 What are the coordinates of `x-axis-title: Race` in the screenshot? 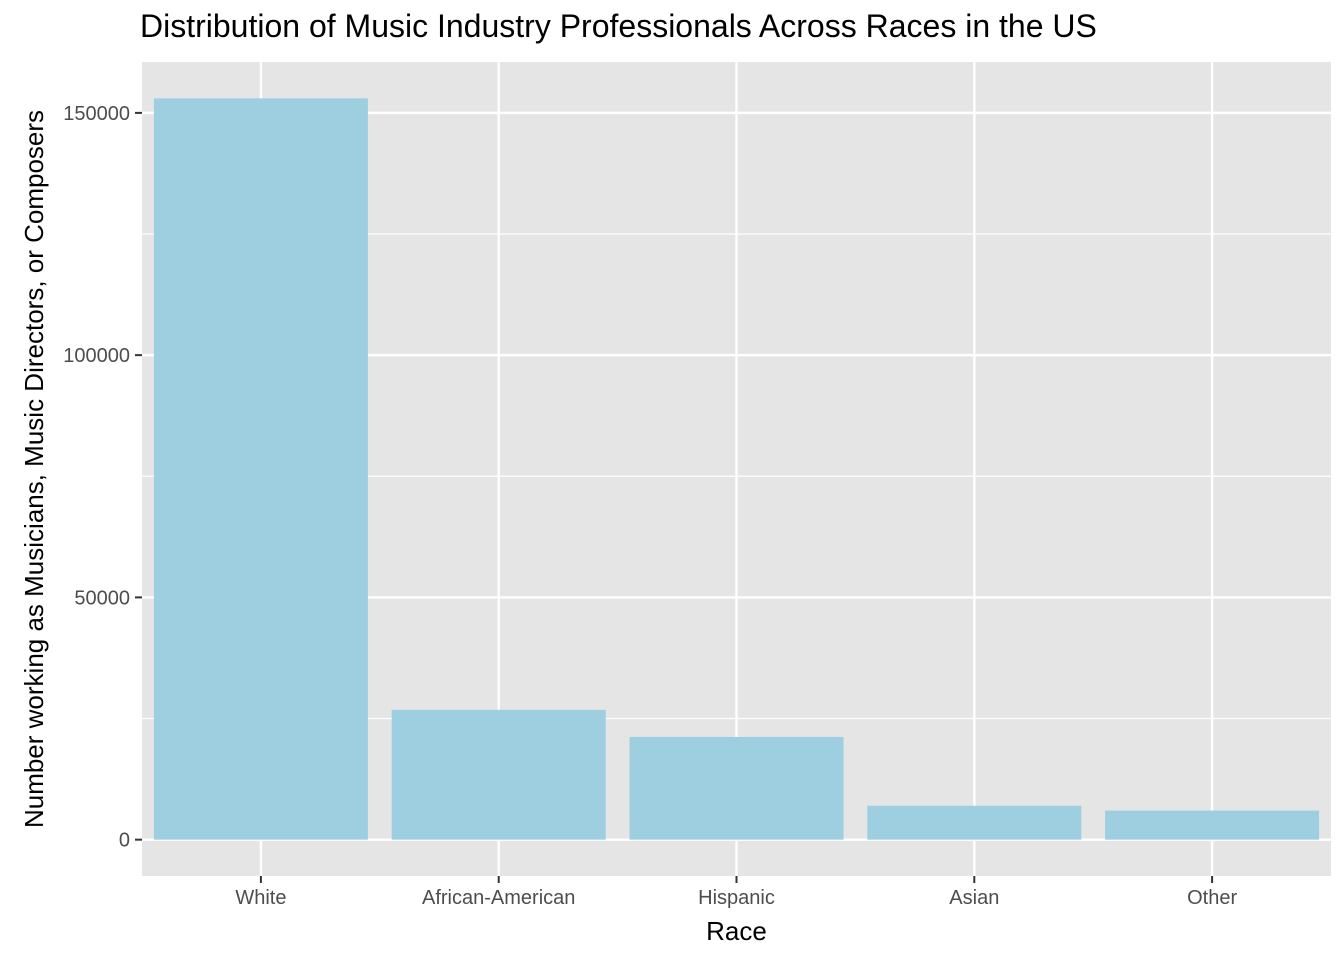 It's located at (736, 931).